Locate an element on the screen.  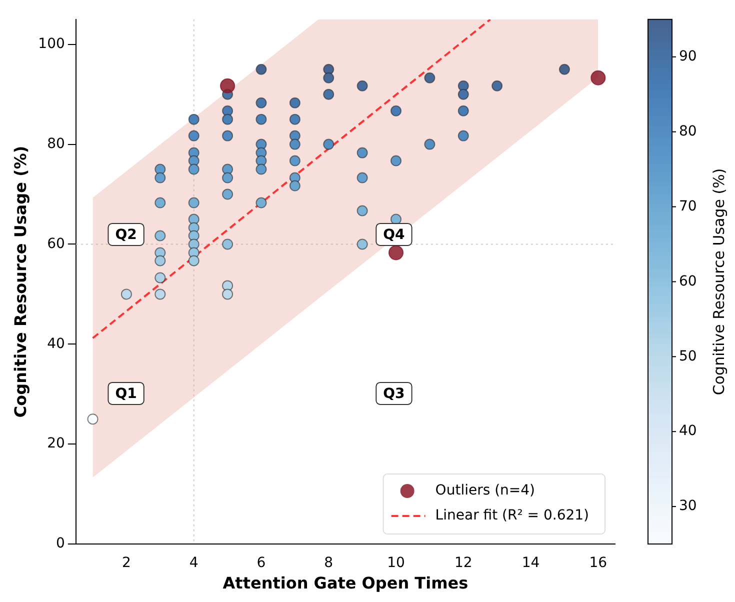
x-tick-label: 4 is located at coordinates (193, 563).